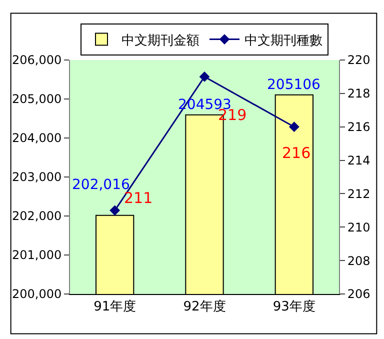 Image resolution: width=384 pixels, height=339 pixels. Describe the element at coordinates (358, 227) in the screenshot. I see `y2-tick-label: 210` at that location.